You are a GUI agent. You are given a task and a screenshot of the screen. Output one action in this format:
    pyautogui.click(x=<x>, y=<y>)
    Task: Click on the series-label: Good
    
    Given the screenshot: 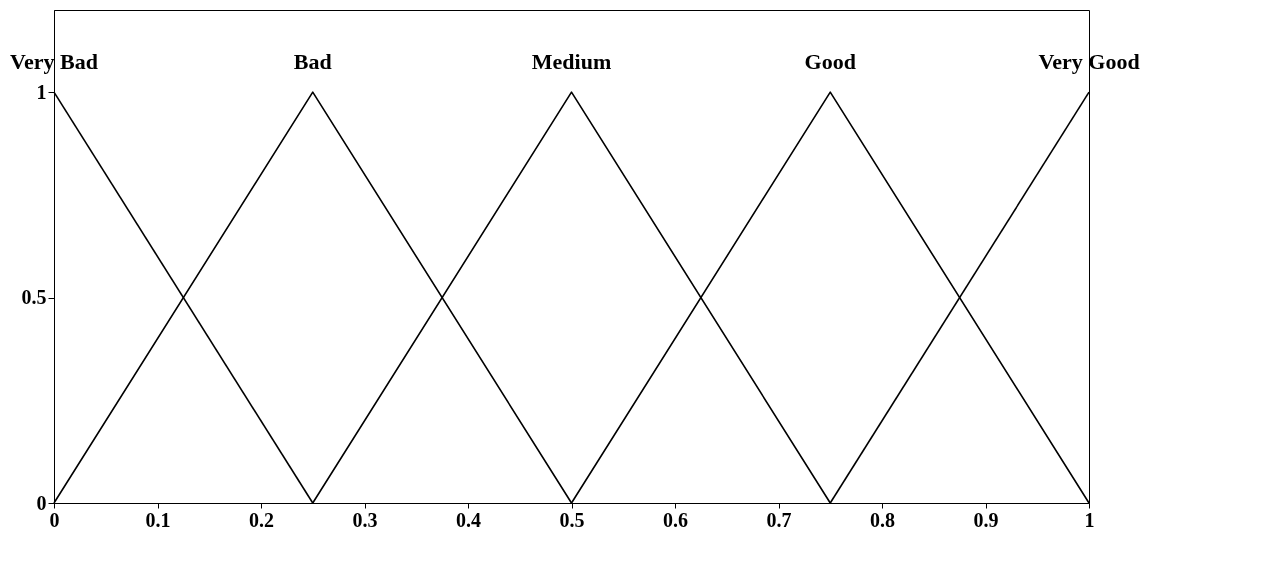 What is the action you would take?
    pyautogui.click(x=830, y=62)
    